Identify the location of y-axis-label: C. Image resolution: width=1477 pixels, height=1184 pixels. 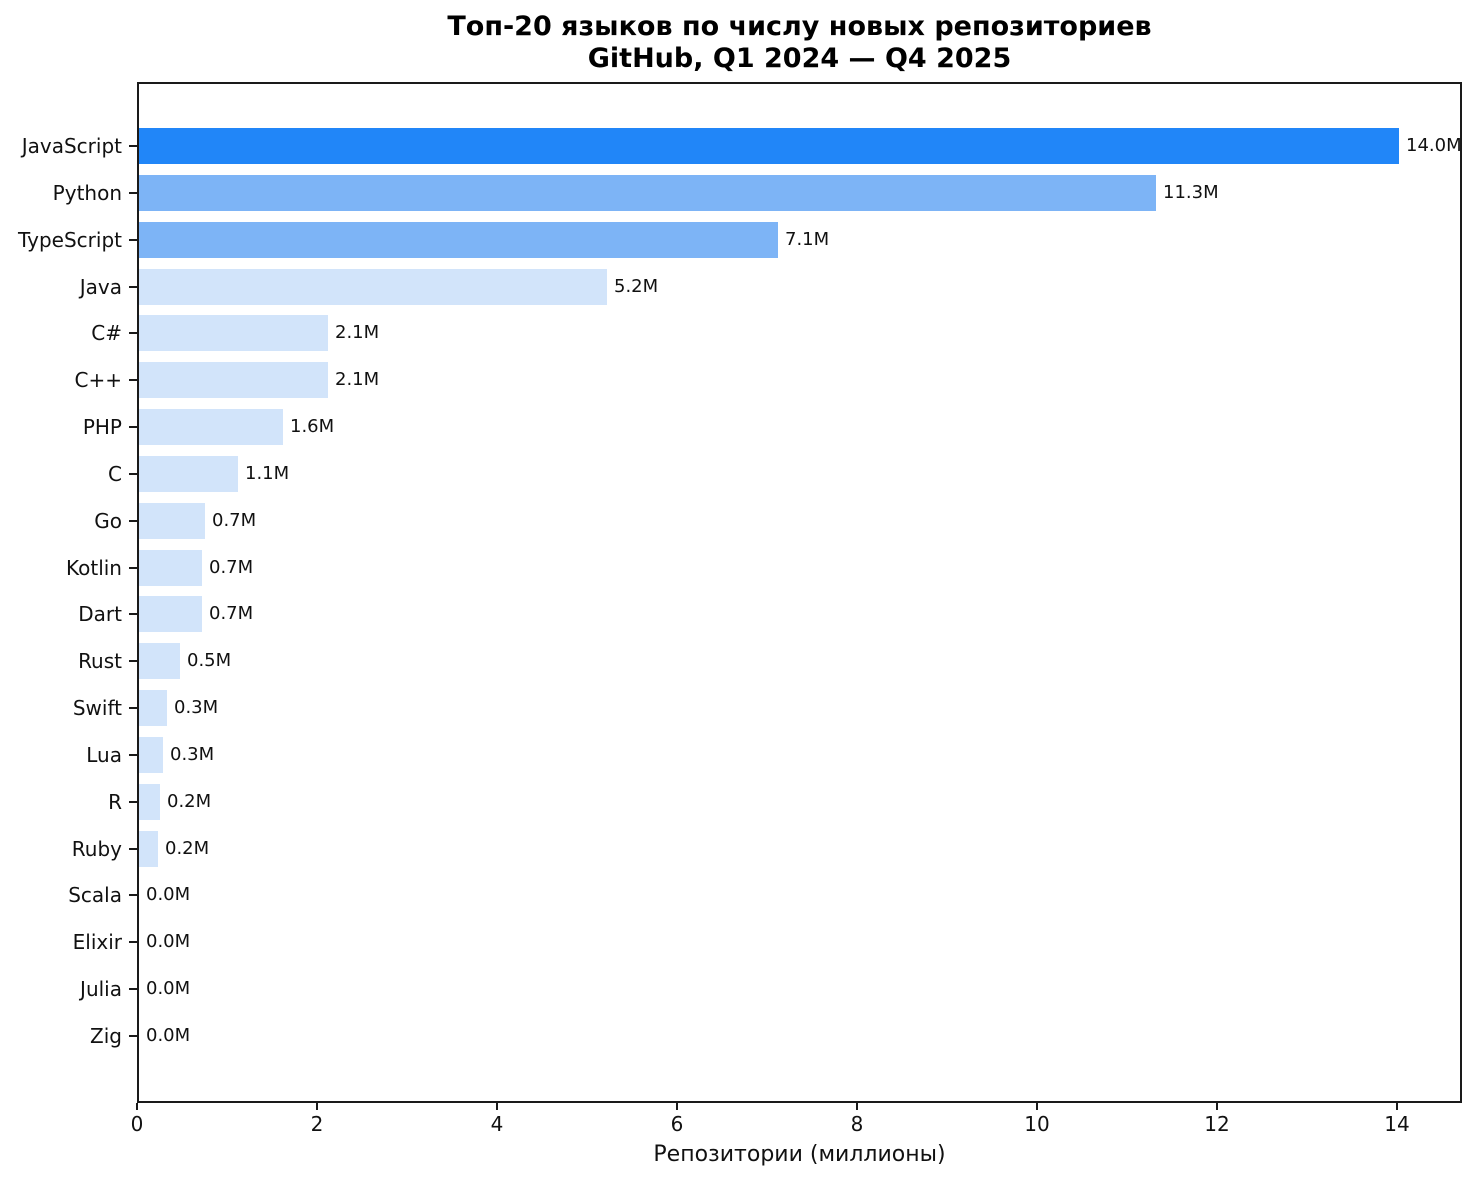
(115, 473).